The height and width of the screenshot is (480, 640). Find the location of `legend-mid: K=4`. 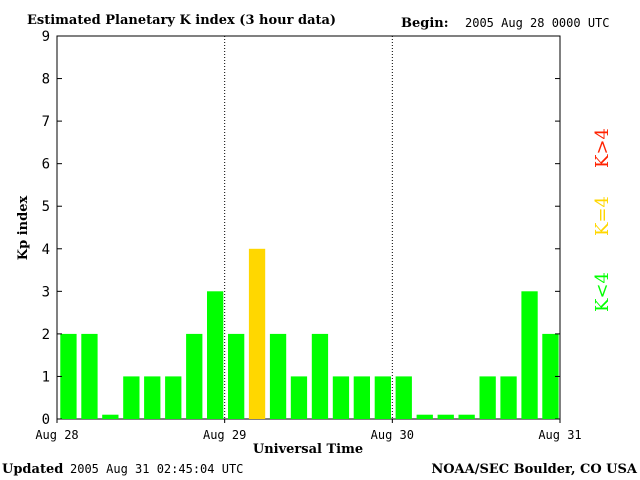

legend-mid: K=4 is located at coordinates (602, 216).